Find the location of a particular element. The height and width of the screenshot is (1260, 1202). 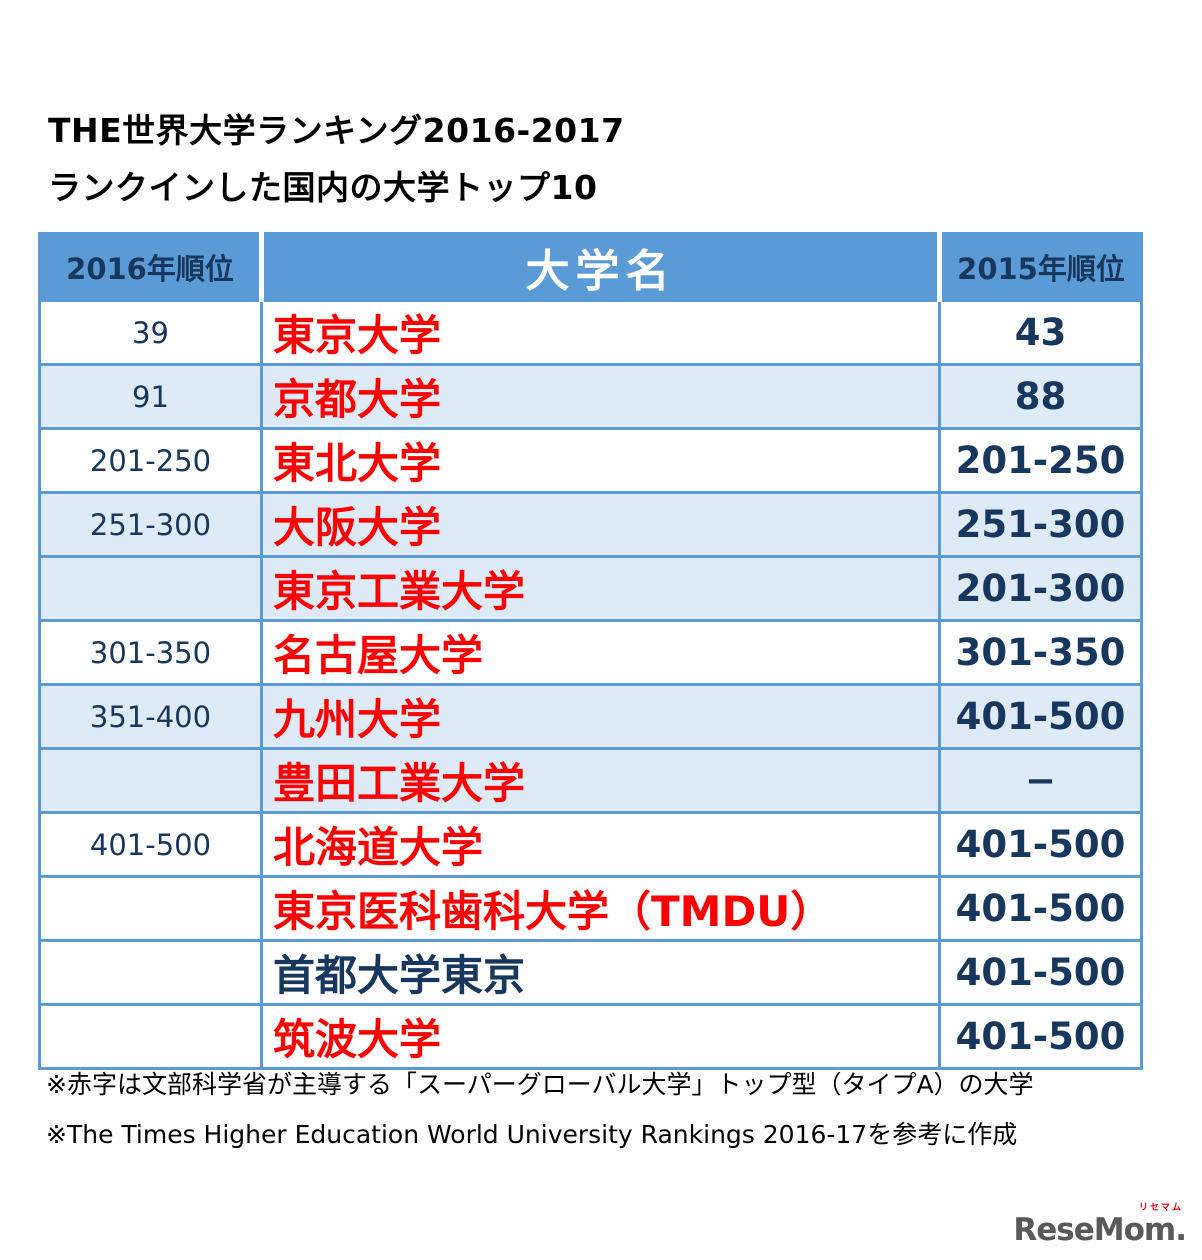

rank-2015-cell: − is located at coordinates (1040, 780).